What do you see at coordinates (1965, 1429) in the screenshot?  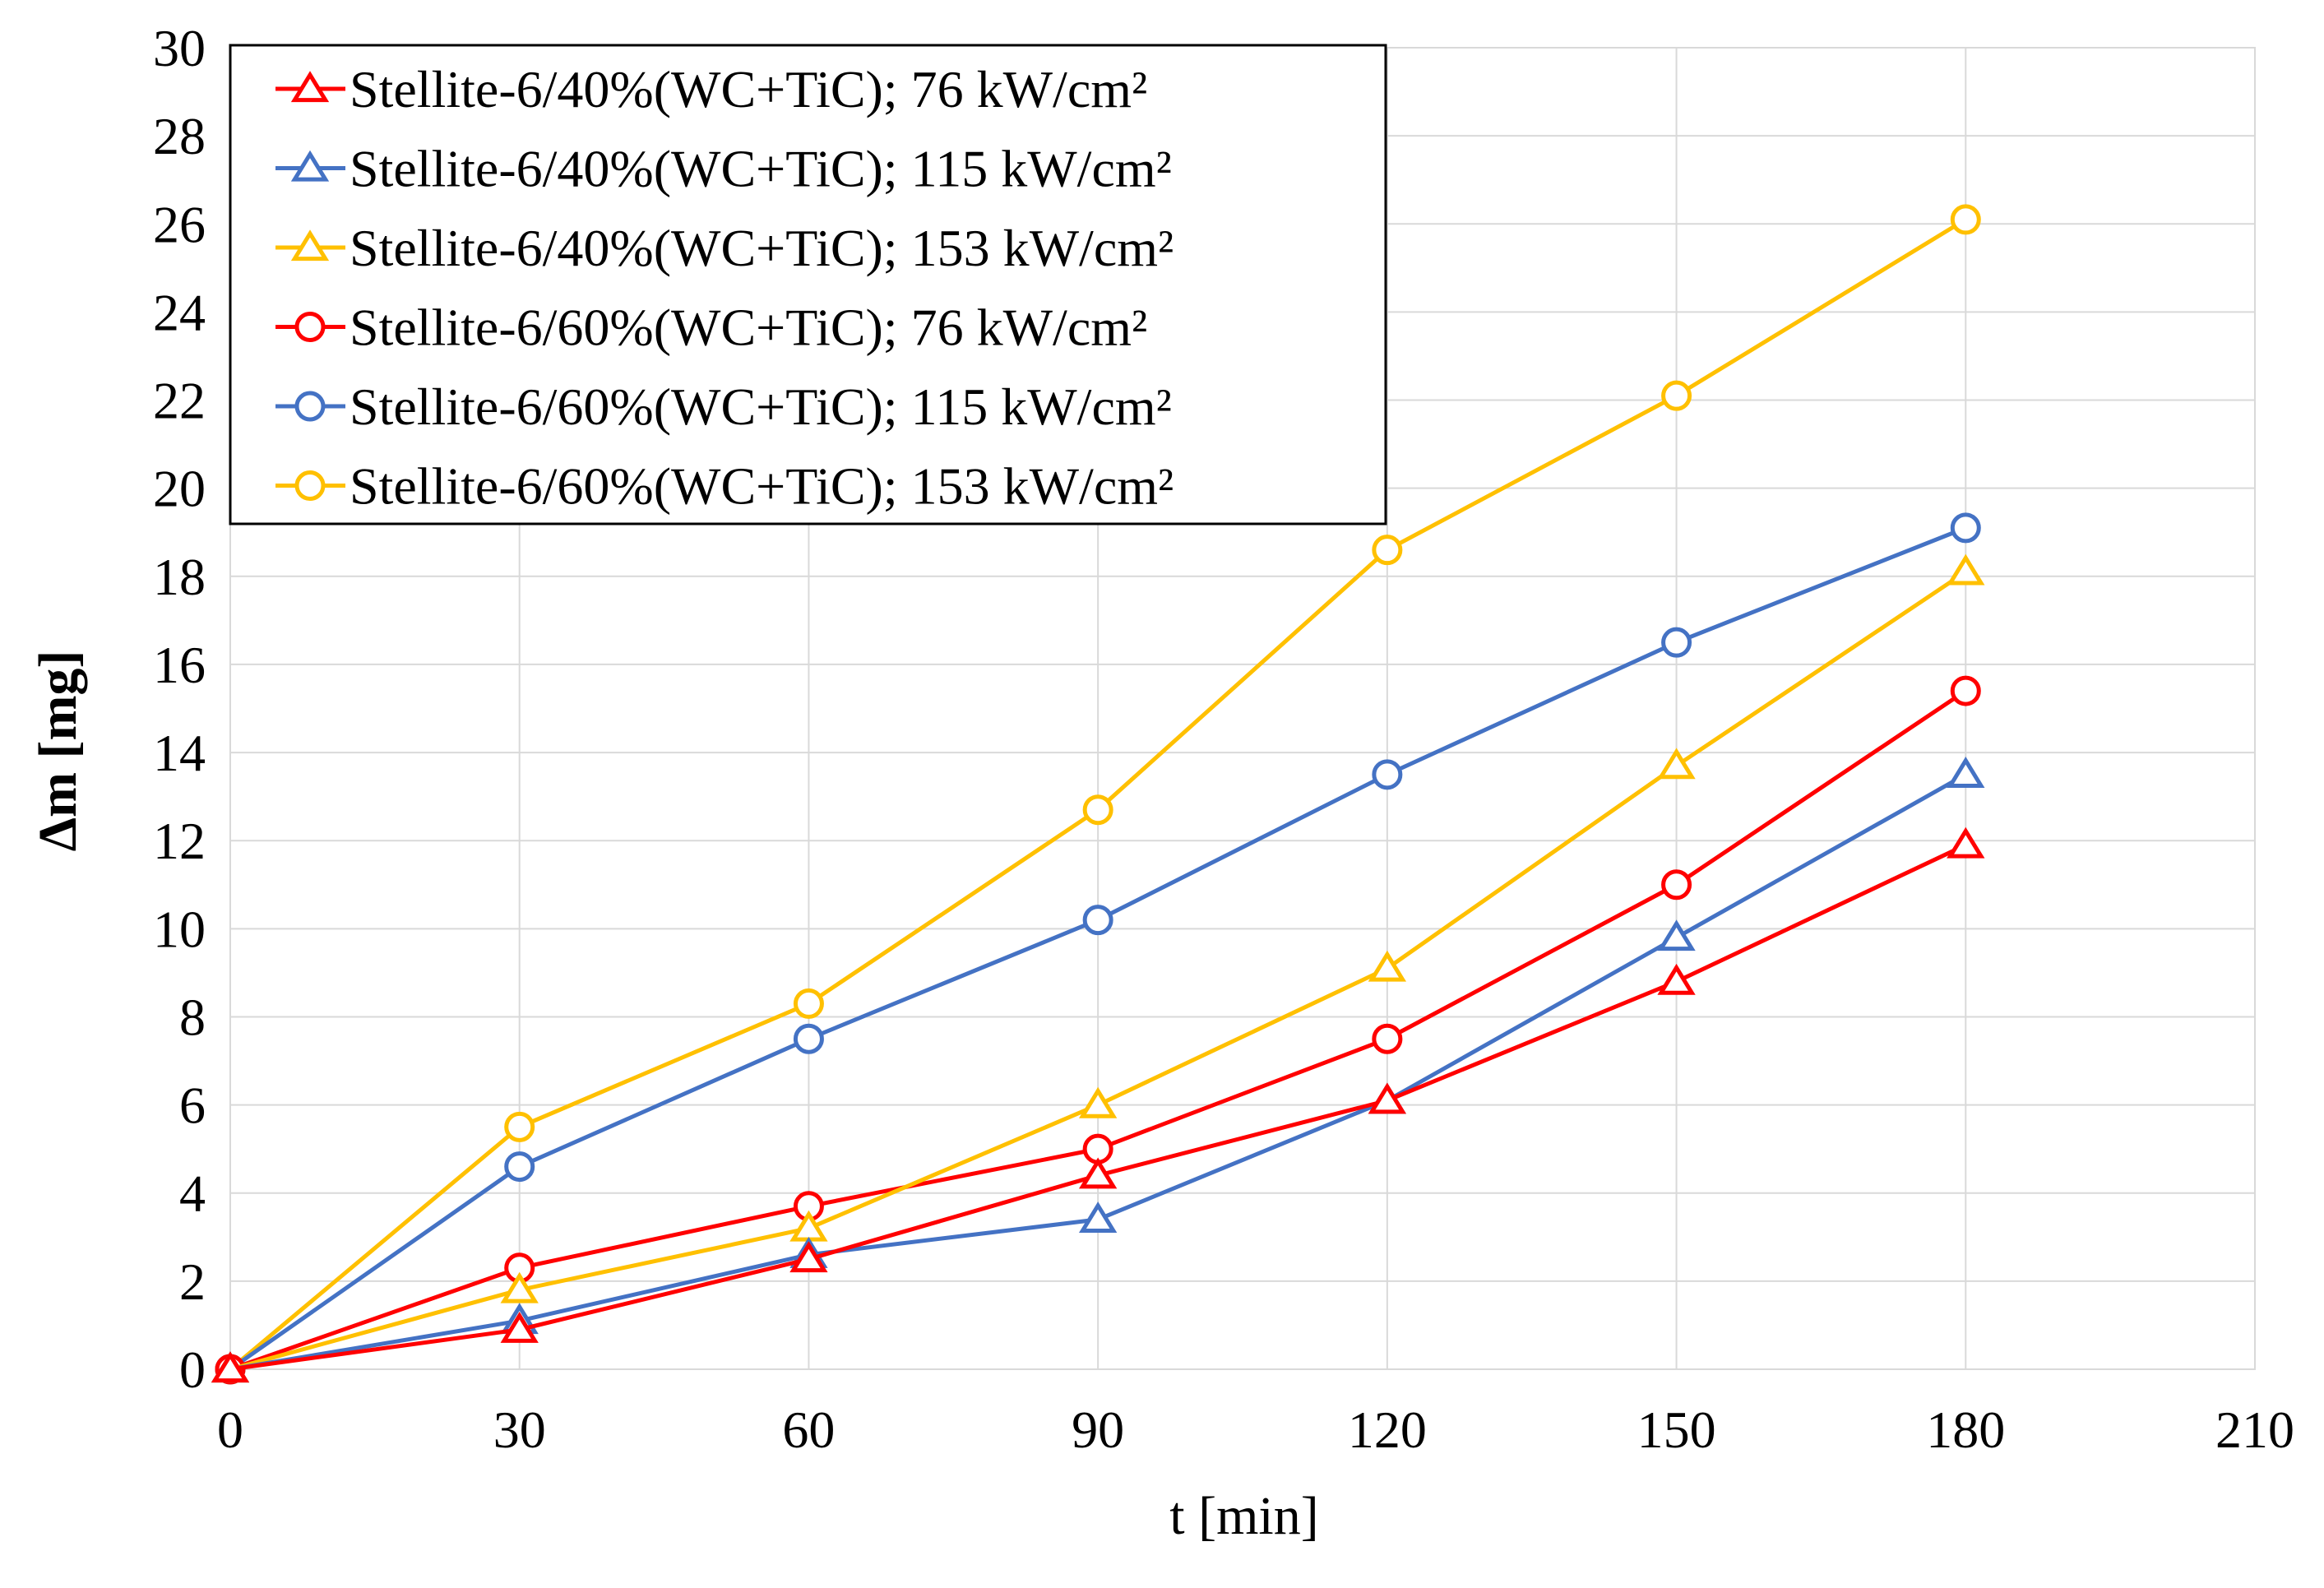 I see `x-tick-label: 180` at bounding box center [1965, 1429].